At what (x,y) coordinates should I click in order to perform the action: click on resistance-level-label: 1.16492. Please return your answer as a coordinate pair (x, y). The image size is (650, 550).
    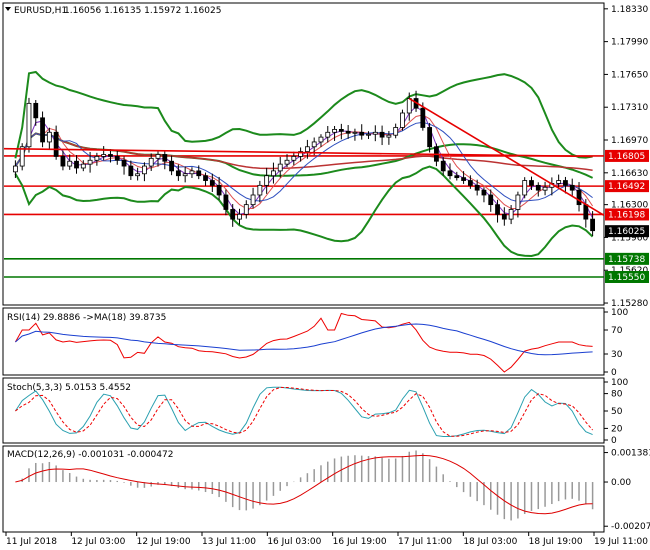
    Looking at the image, I should click on (626, 187).